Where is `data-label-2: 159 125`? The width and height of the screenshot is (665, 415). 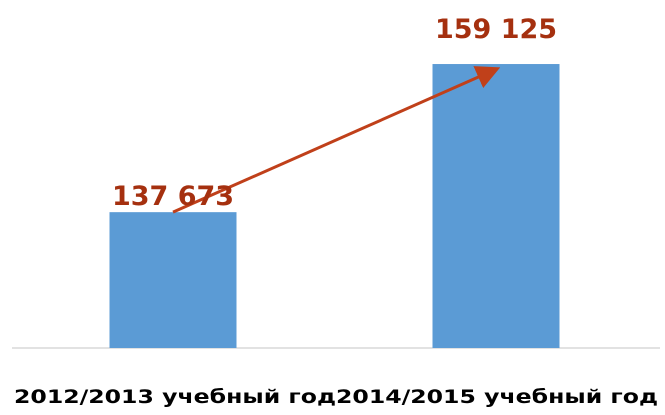 data-label-2: 159 125 is located at coordinates (496, 29).